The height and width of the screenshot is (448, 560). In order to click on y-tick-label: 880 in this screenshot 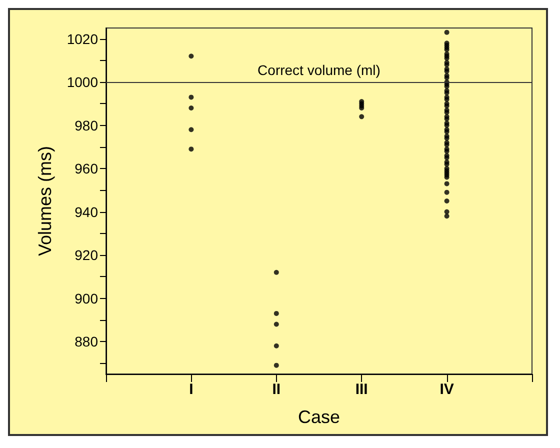, I will do `click(86, 342)`.